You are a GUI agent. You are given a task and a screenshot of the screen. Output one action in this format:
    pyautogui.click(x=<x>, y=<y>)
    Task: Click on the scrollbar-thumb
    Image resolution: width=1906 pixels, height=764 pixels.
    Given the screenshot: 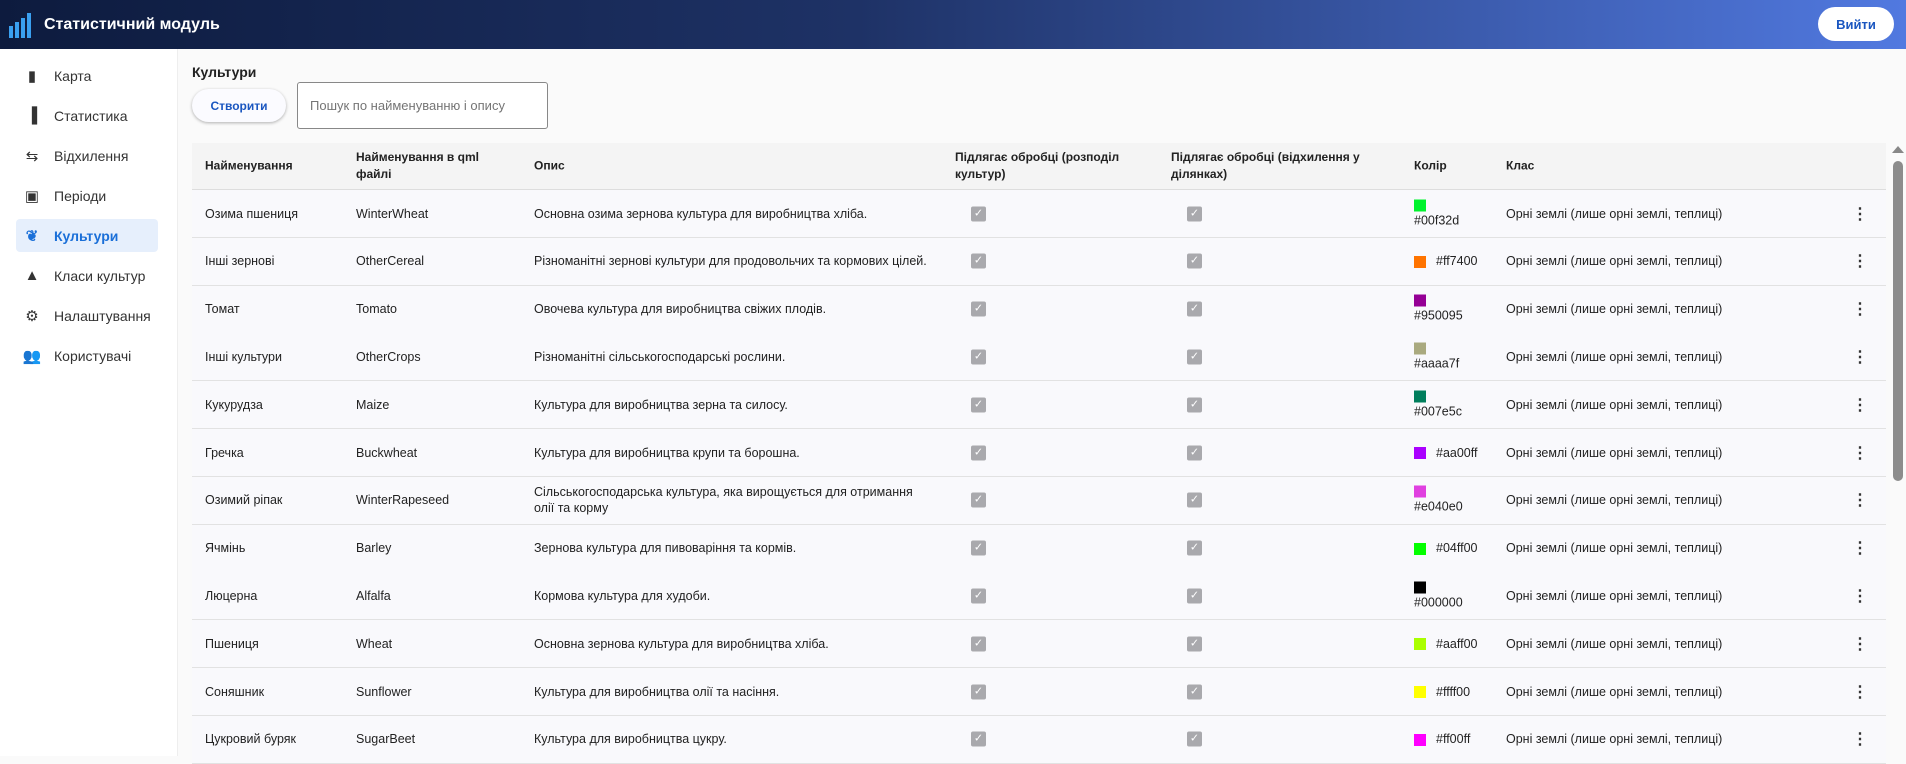 What is the action you would take?
    pyautogui.click(x=1897, y=321)
    